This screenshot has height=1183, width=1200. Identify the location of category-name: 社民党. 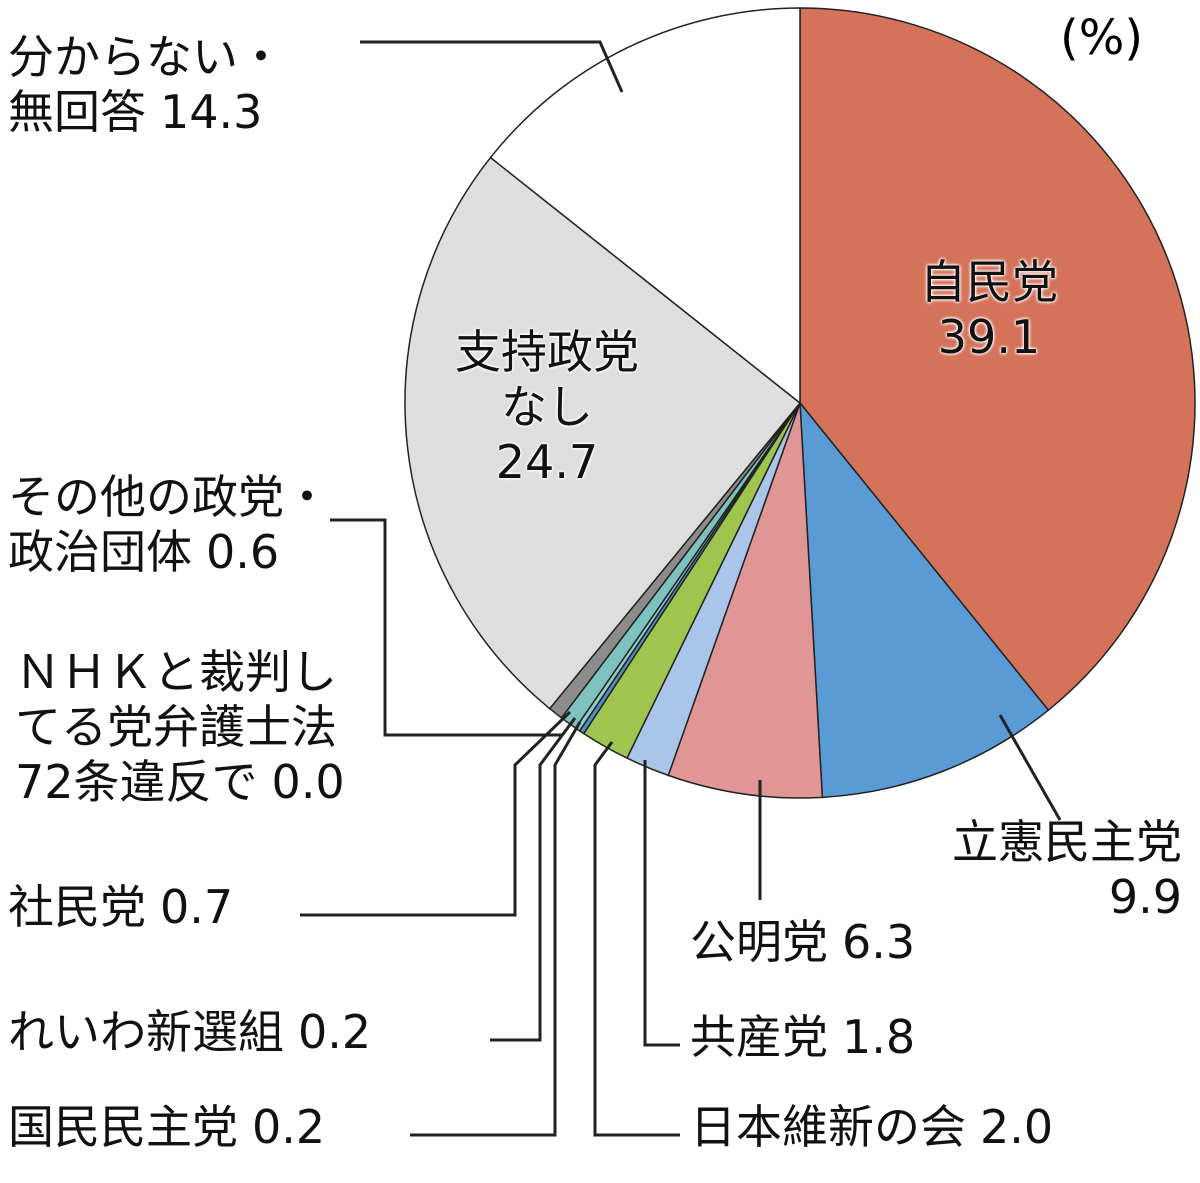
(77, 907).